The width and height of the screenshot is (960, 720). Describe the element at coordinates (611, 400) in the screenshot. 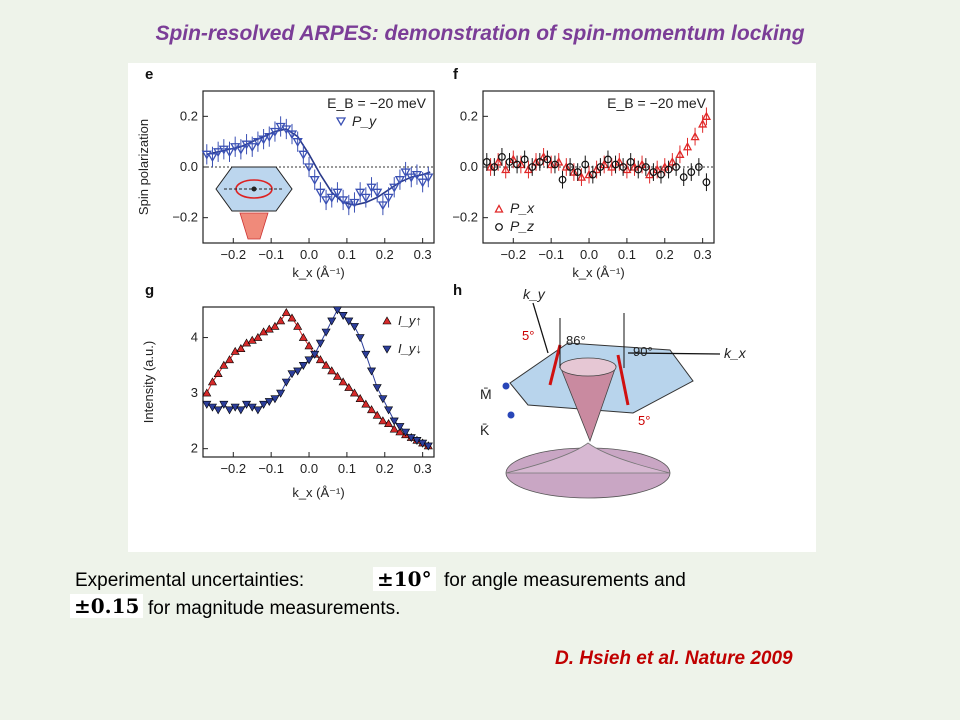

I see `panel-h-schematic` at that location.